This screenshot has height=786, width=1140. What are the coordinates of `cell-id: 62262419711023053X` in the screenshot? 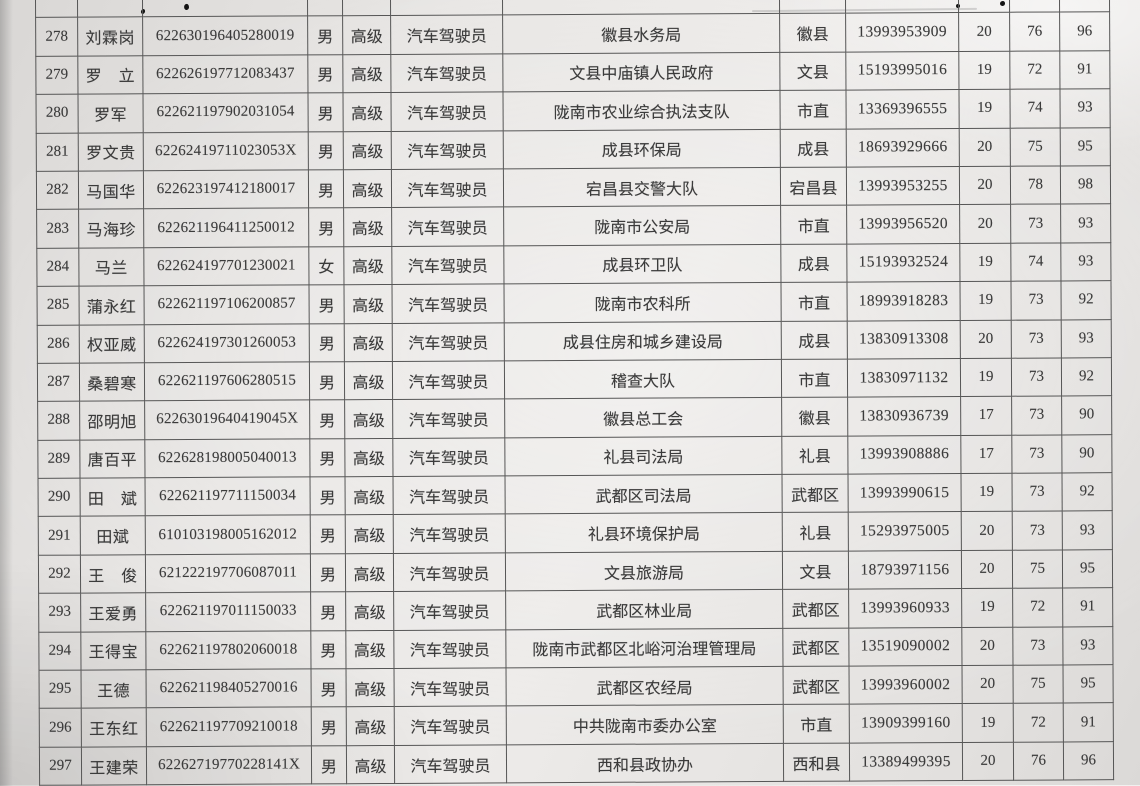 It's located at (226, 151).